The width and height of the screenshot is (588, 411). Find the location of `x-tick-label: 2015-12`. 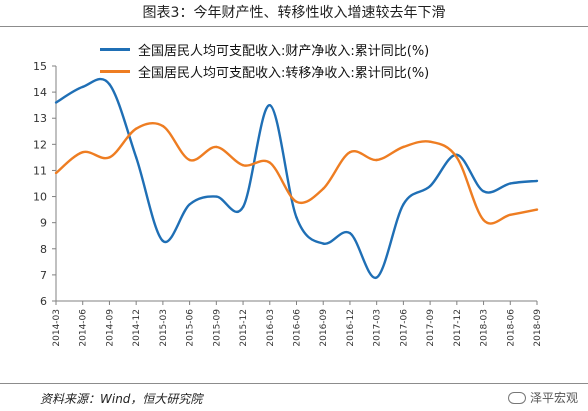

x-tick-label: 2015-12 is located at coordinates (244, 328).